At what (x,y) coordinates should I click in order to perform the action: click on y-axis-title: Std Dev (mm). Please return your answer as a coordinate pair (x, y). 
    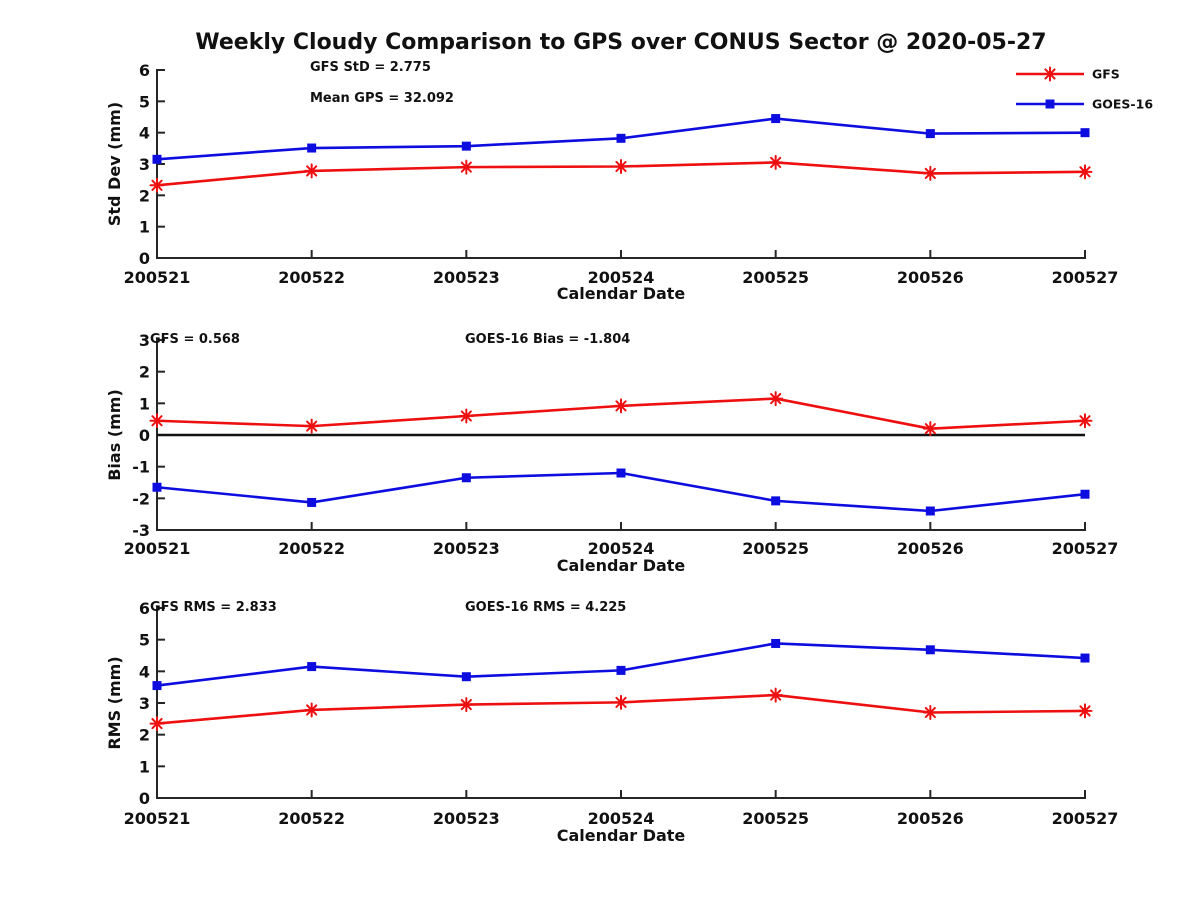
    Looking at the image, I should click on (114, 164).